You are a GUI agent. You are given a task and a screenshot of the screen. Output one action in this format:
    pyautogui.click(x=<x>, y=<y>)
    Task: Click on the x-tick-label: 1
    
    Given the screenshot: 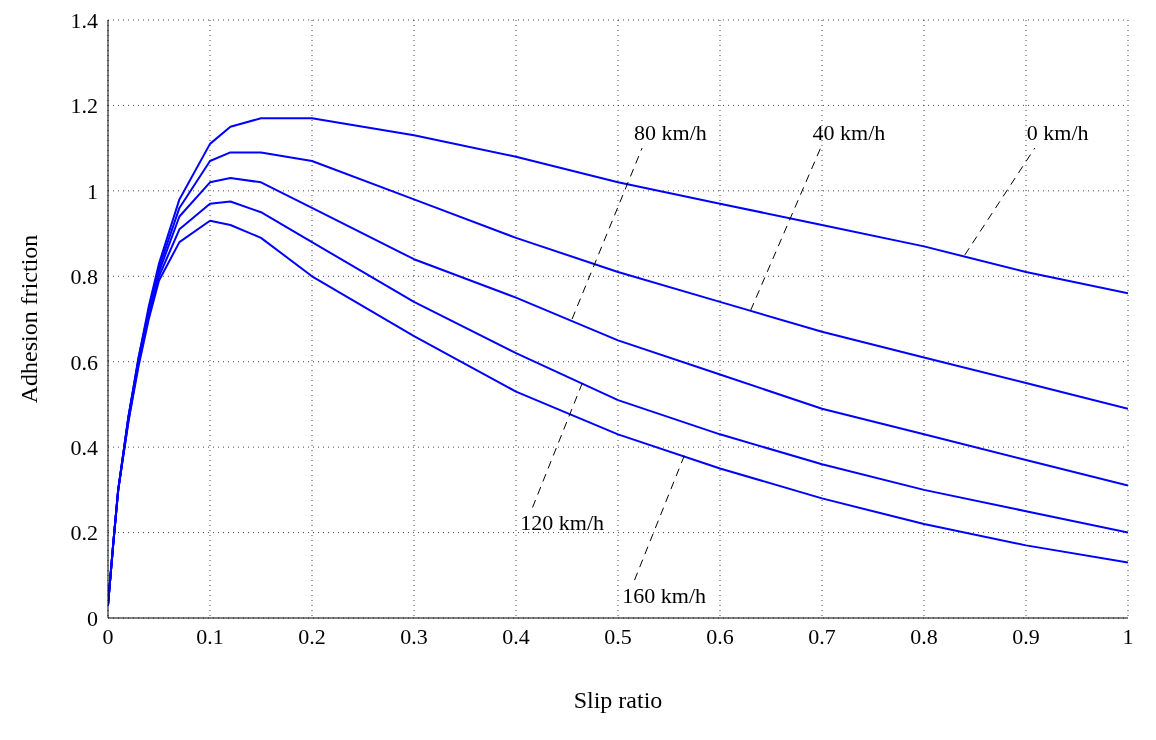 What is the action you would take?
    pyautogui.click(x=1128, y=636)
    